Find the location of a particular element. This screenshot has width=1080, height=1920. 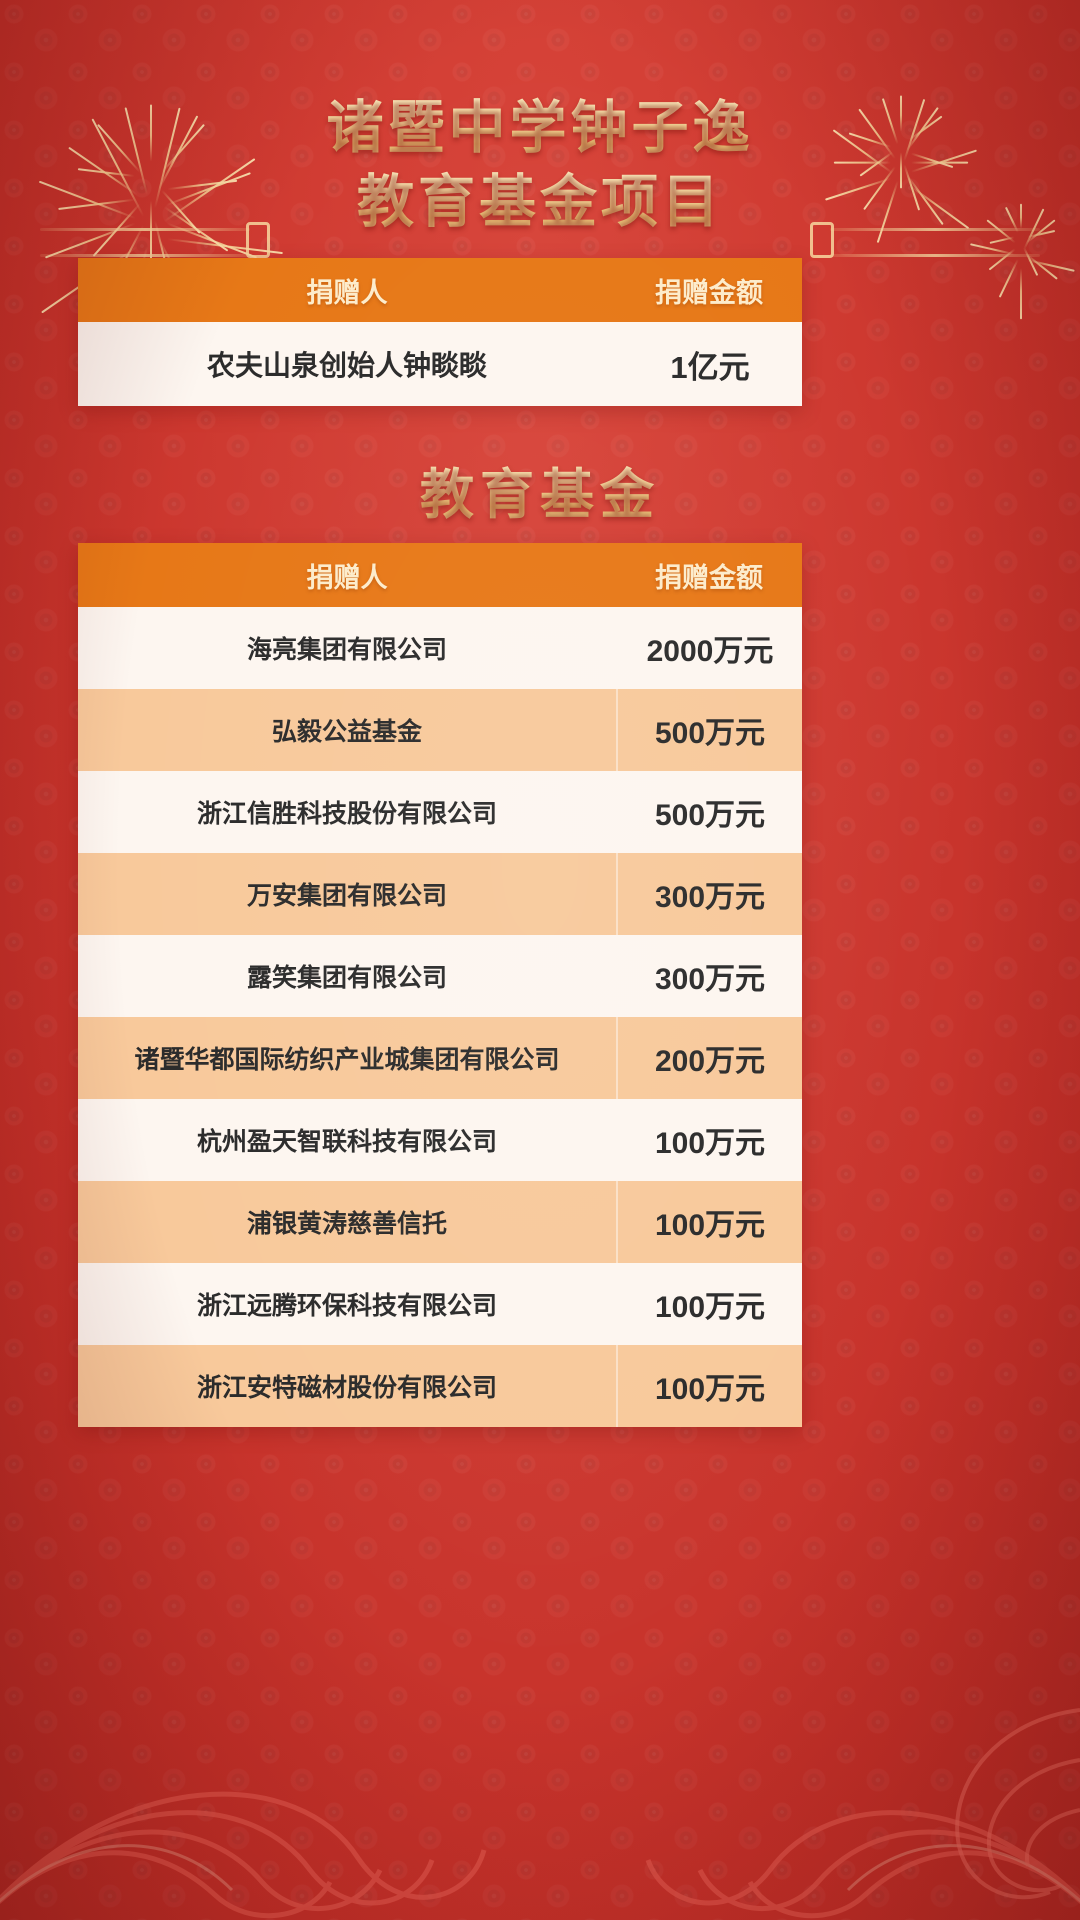

table-row: 农夫山泉创始人钟睒睒 1亿元 is located at coordinates (440, 364).